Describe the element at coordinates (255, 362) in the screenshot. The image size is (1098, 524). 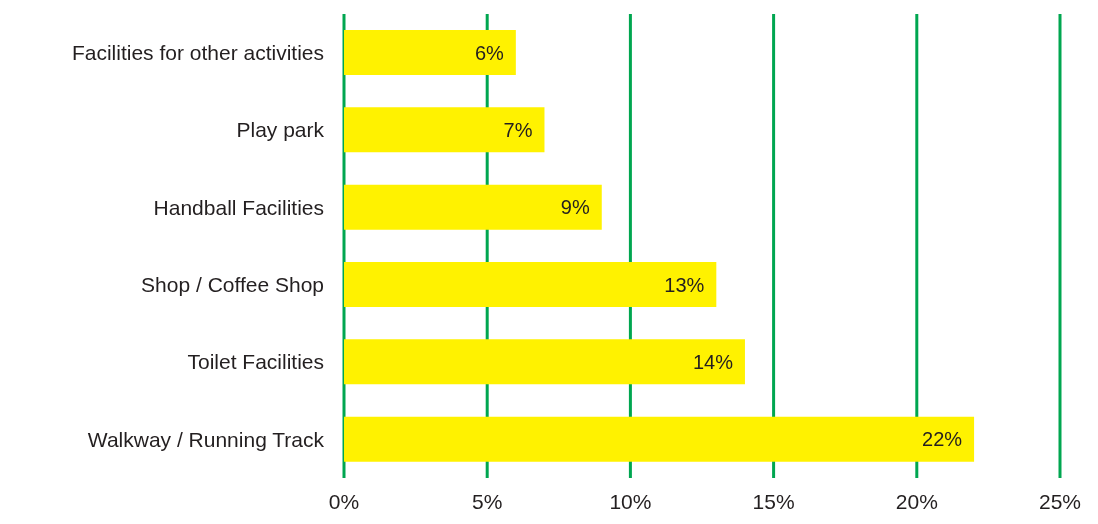
I see `y-tick-label: Toilet Facilities` at that location.